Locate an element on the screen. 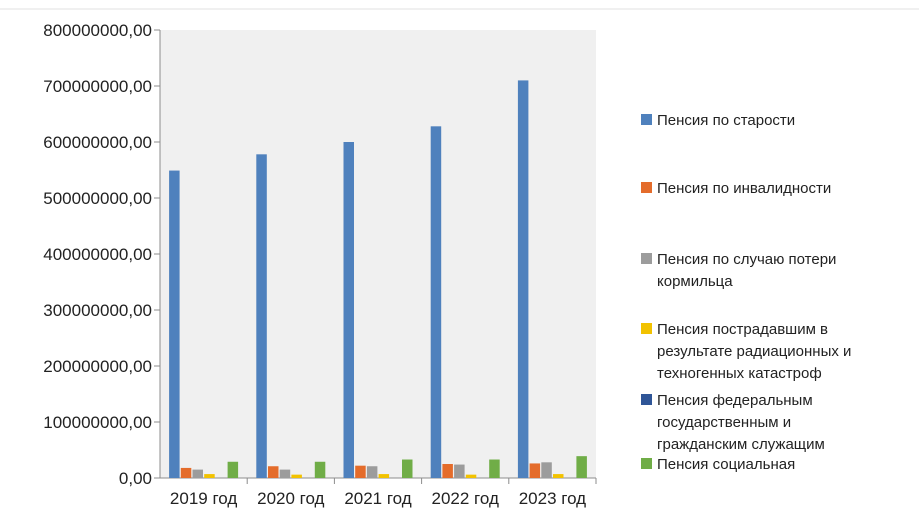 This screenshot has height=527, width=919. legend-label: Пенсия по инвалидности is located at coordinates (744, 188).